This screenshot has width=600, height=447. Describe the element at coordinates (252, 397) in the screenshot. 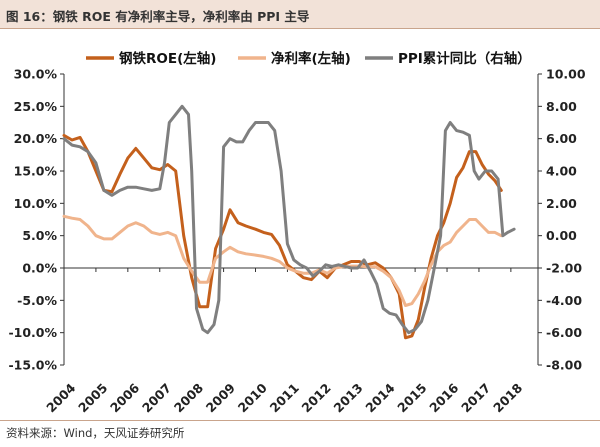

I see `x-tick-label: 2010` at that location.